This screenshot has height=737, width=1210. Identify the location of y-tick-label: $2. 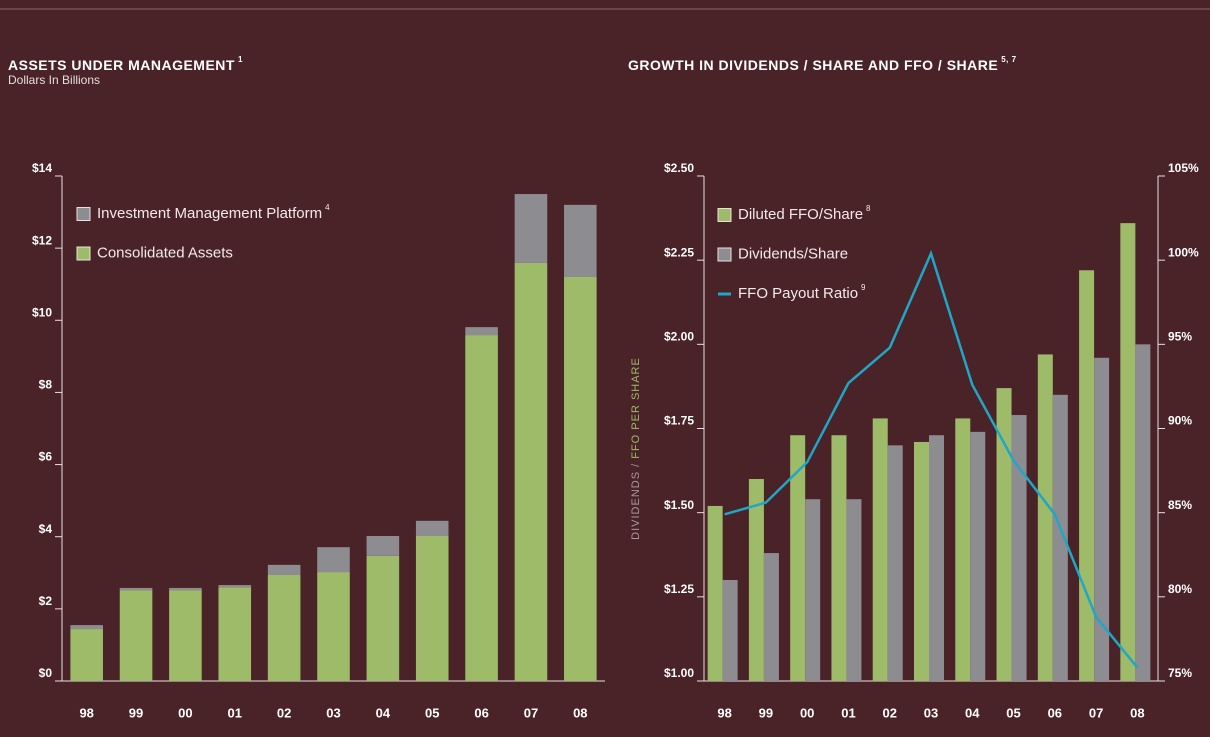
(46, 601).